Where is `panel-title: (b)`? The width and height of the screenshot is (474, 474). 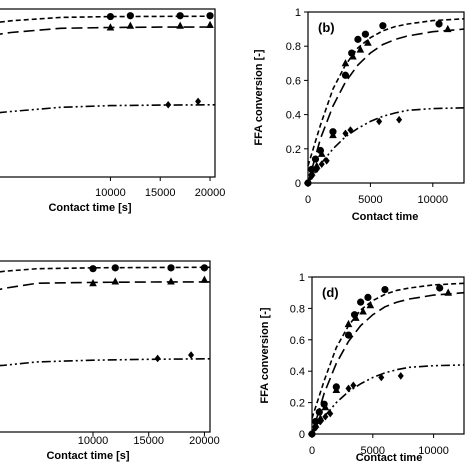
panel-title: (b) is located at coordinates (326, 27).